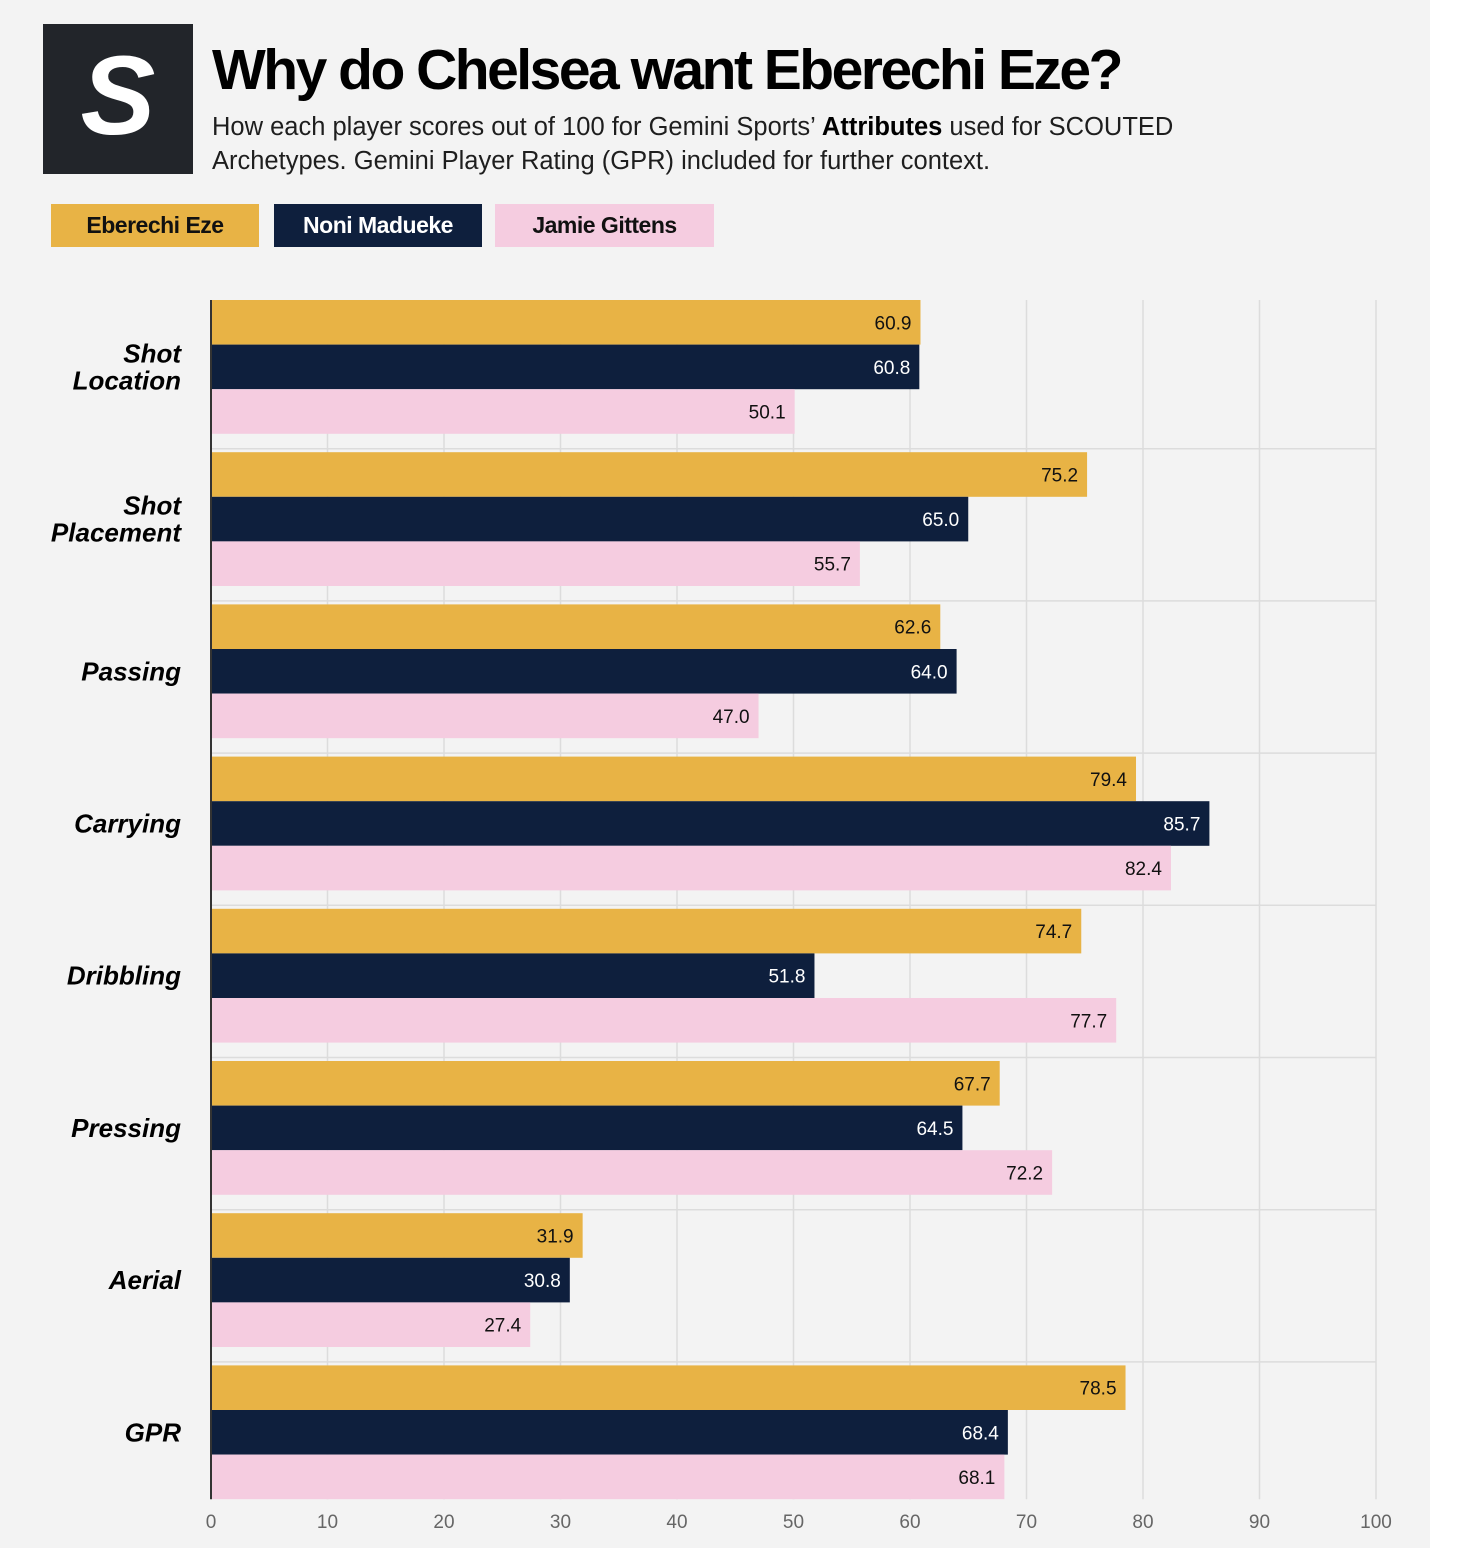  I want to click on subtitle-bold-attributes: Attributes, so click(882, 127).